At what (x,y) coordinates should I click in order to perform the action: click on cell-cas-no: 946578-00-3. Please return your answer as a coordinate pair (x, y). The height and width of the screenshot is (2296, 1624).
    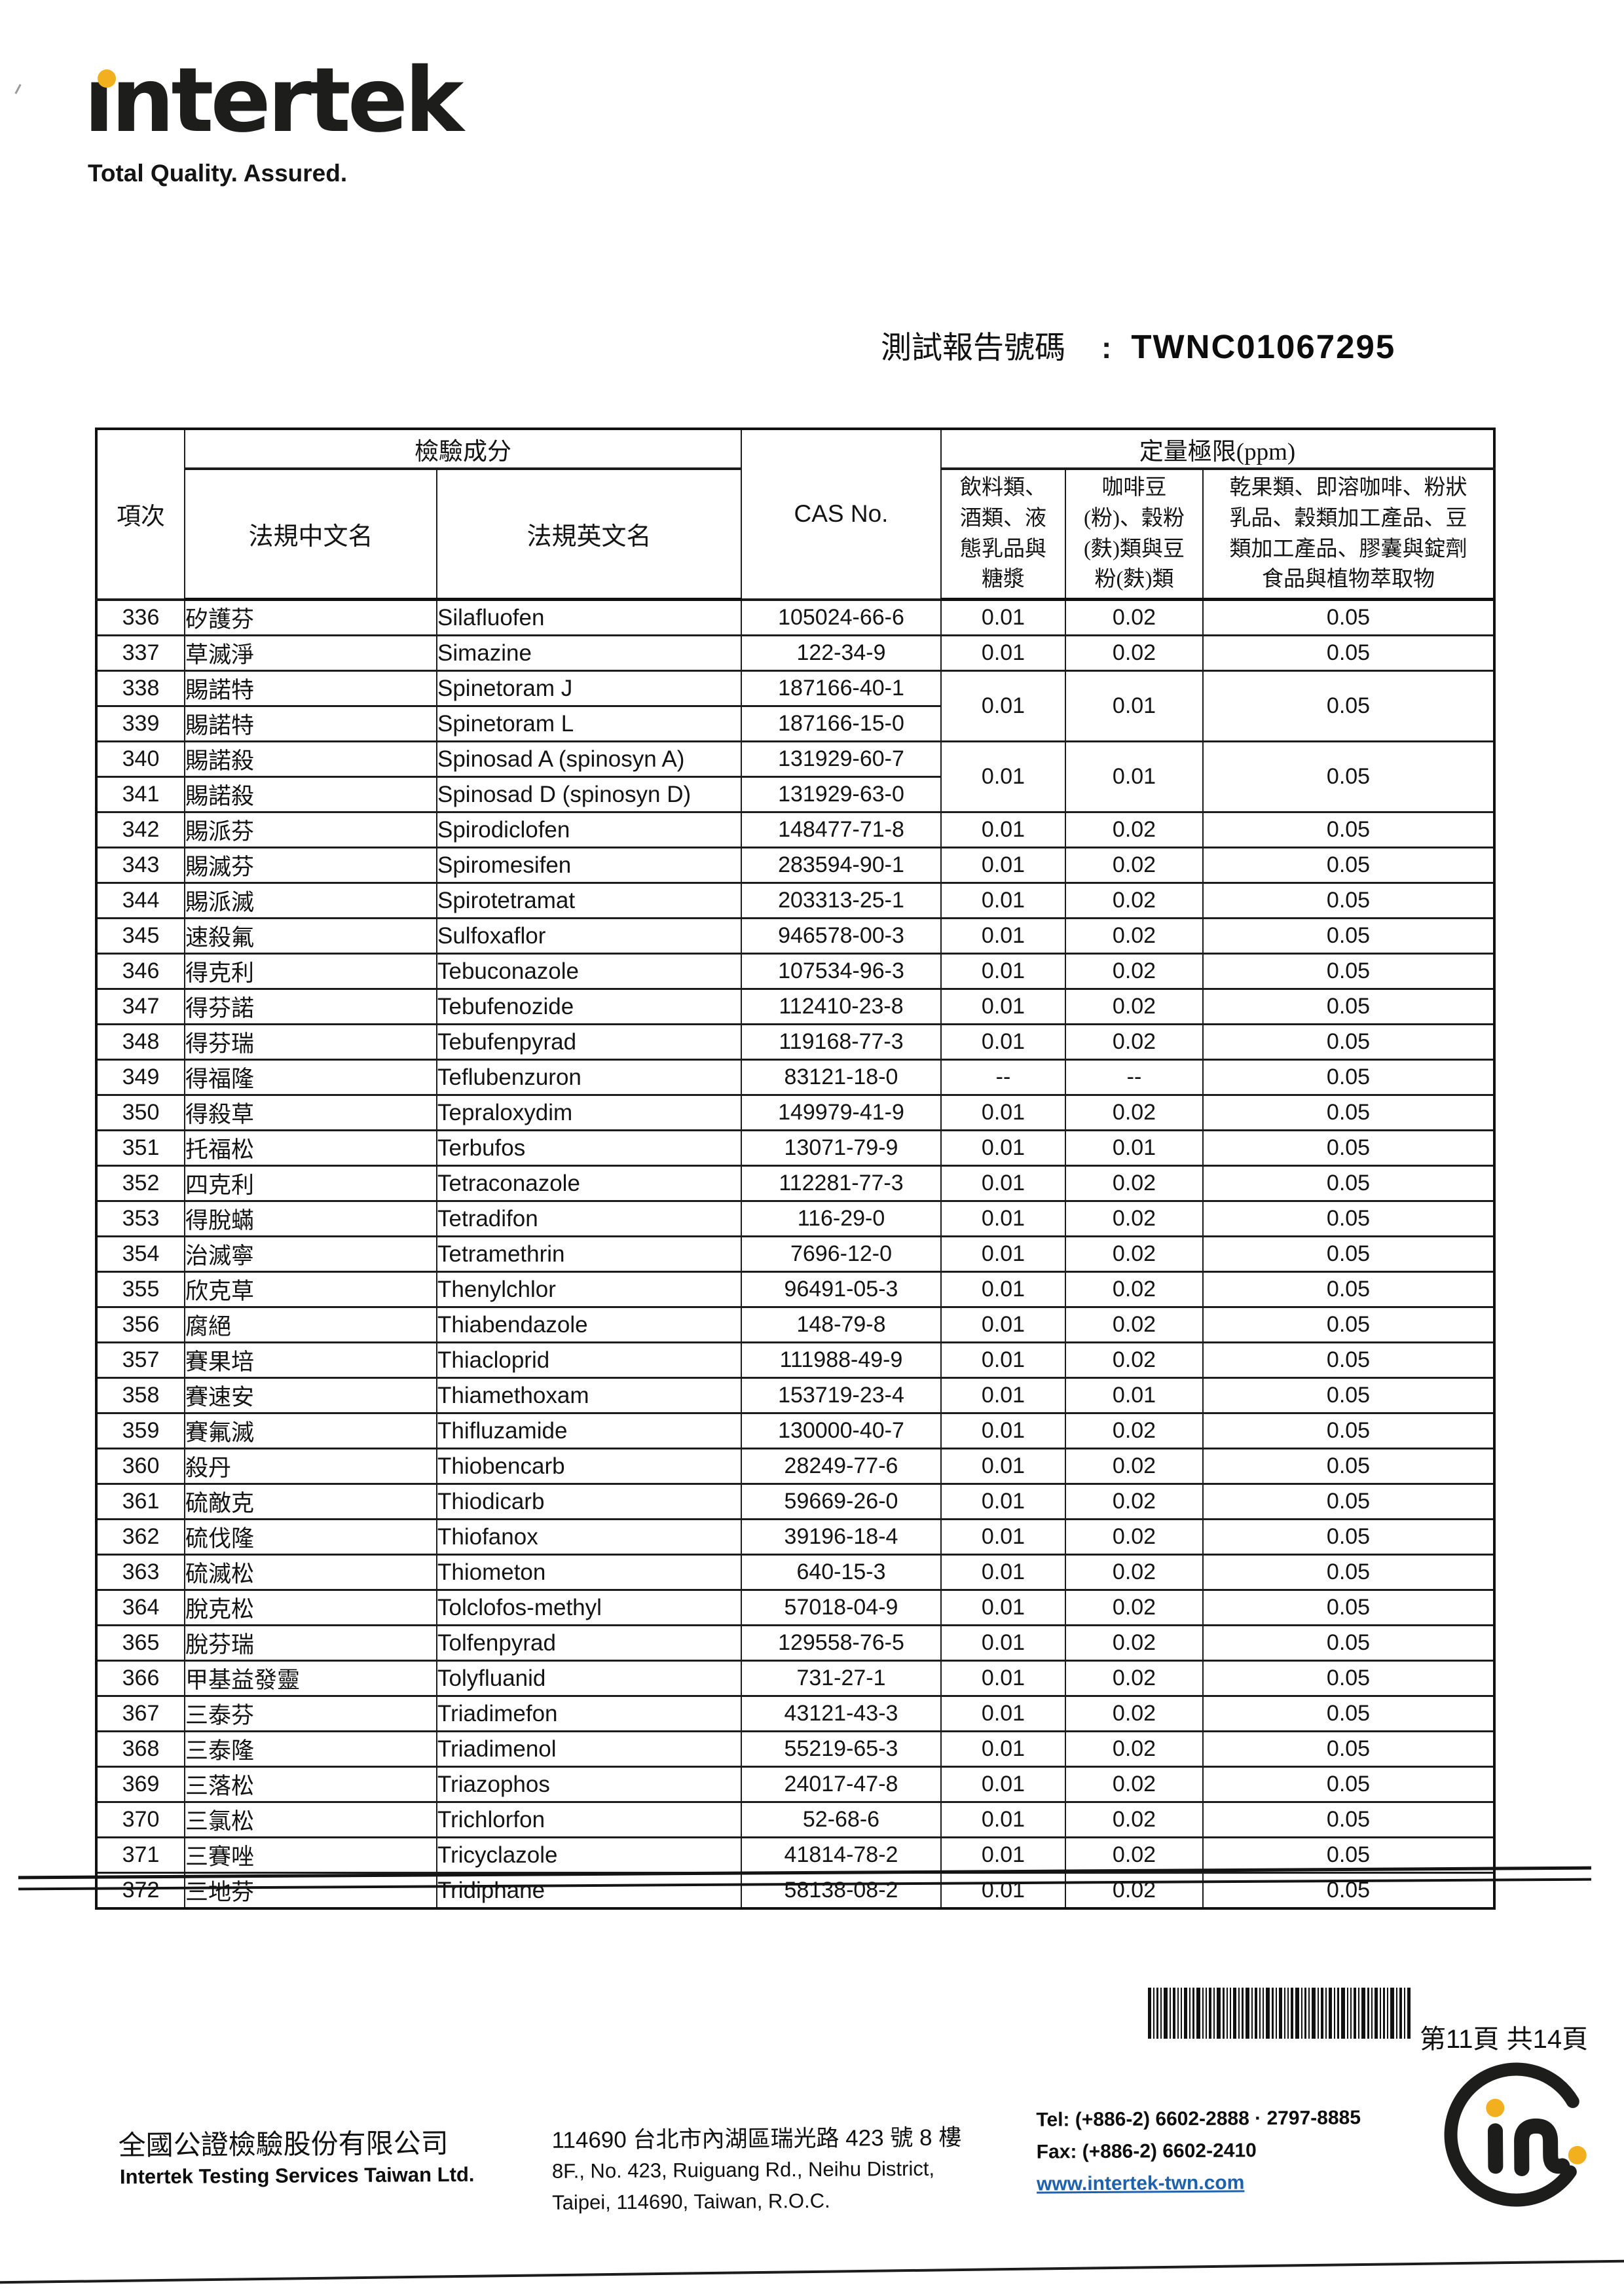
    Looking at the image, I should click on (841, 936).